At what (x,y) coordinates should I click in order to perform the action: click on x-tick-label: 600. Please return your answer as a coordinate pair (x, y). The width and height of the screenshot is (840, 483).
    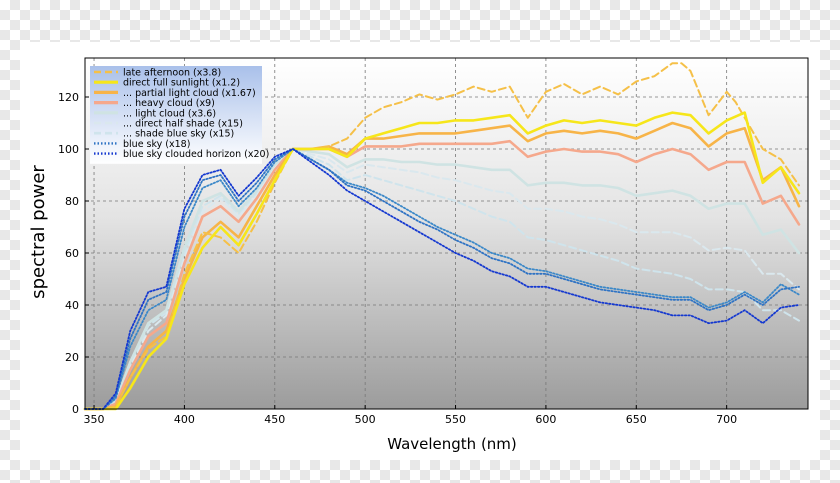
    Looking at the image, I should click on (545, 419).